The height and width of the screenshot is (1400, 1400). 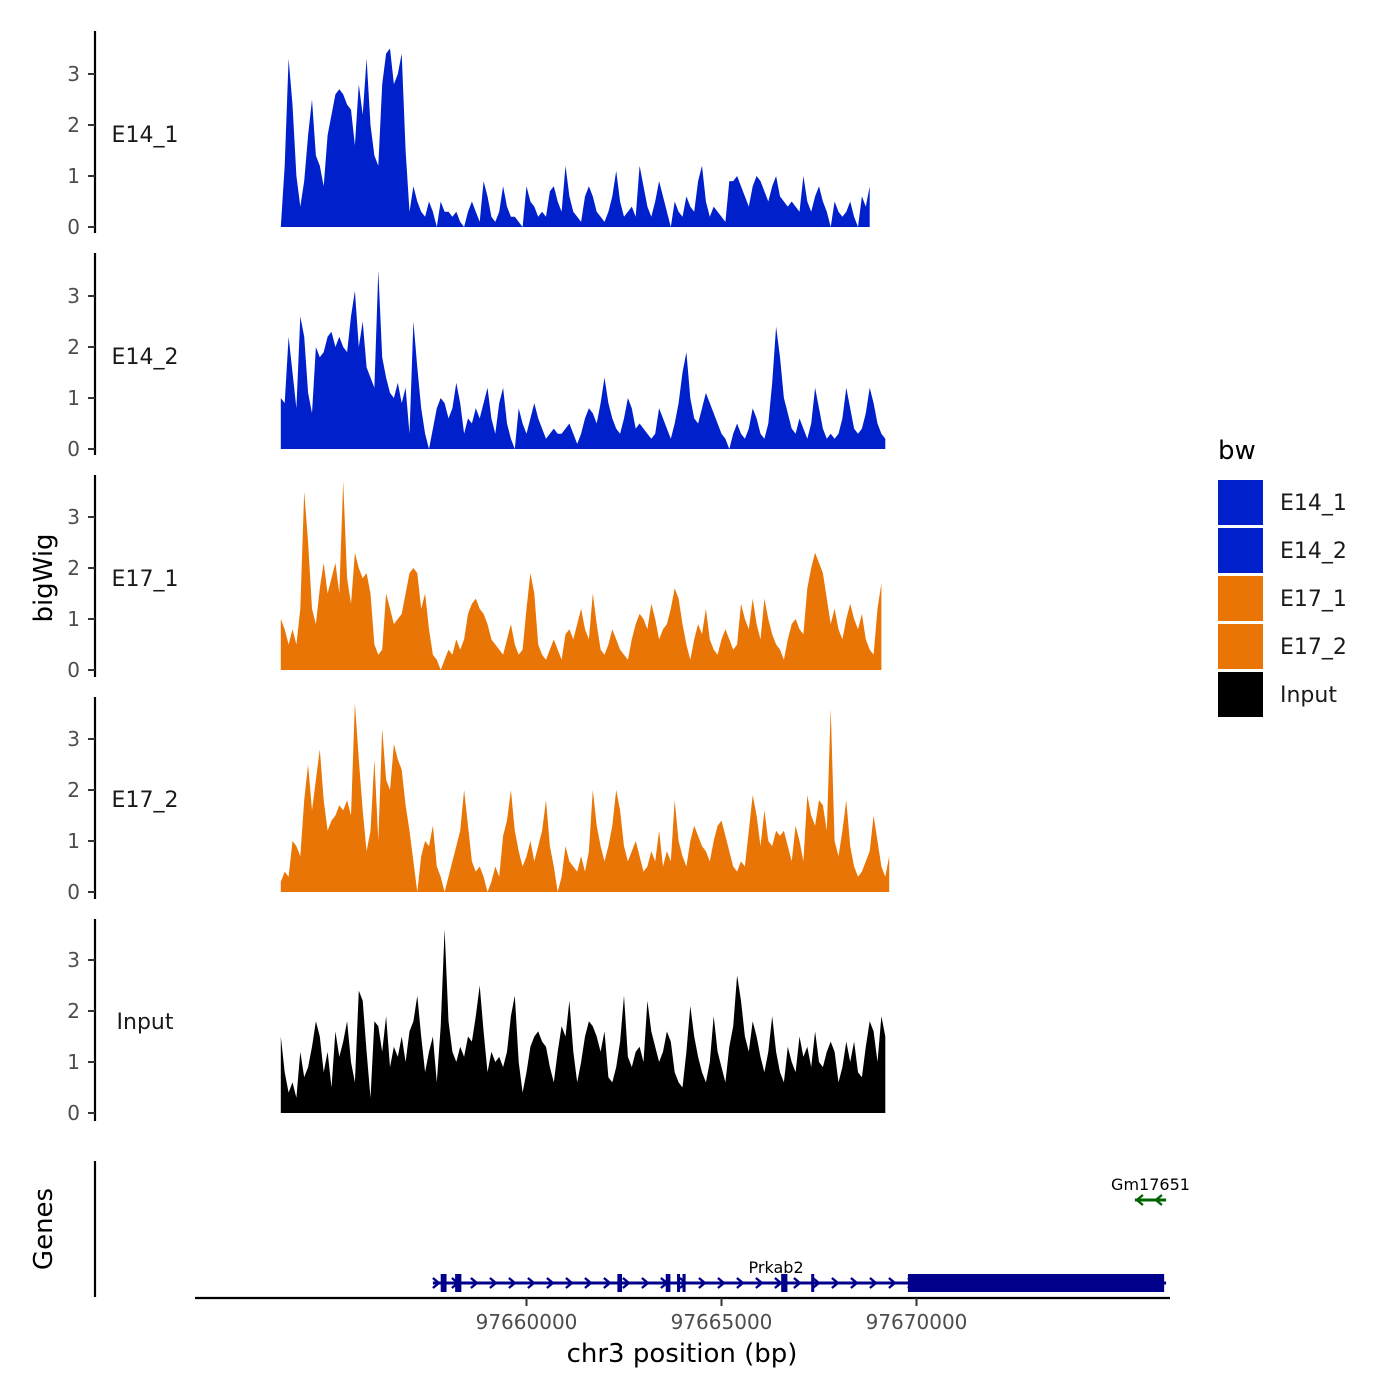 I want to click on legend-label: E17_2, so click(x=1313, y=647).